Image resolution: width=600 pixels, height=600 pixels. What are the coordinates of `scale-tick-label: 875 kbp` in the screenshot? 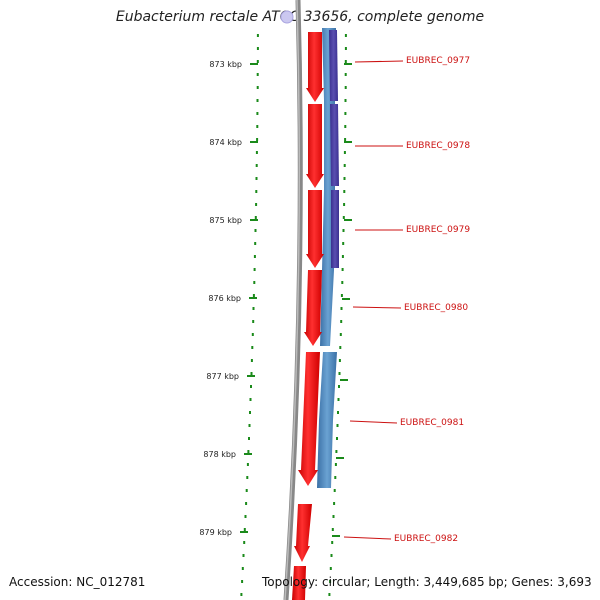 It's located at (225, 220).